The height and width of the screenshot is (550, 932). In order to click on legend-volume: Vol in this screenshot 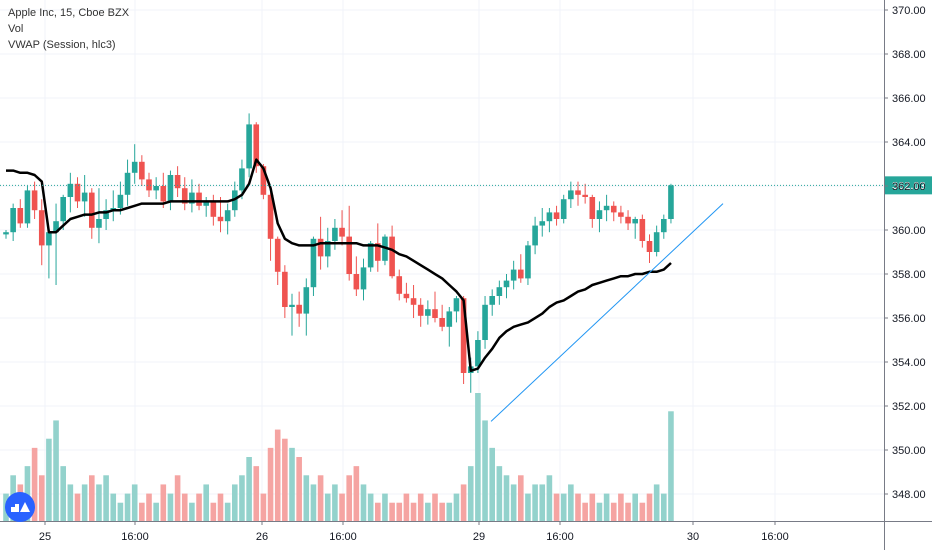, I will do `click(16, 29)`.